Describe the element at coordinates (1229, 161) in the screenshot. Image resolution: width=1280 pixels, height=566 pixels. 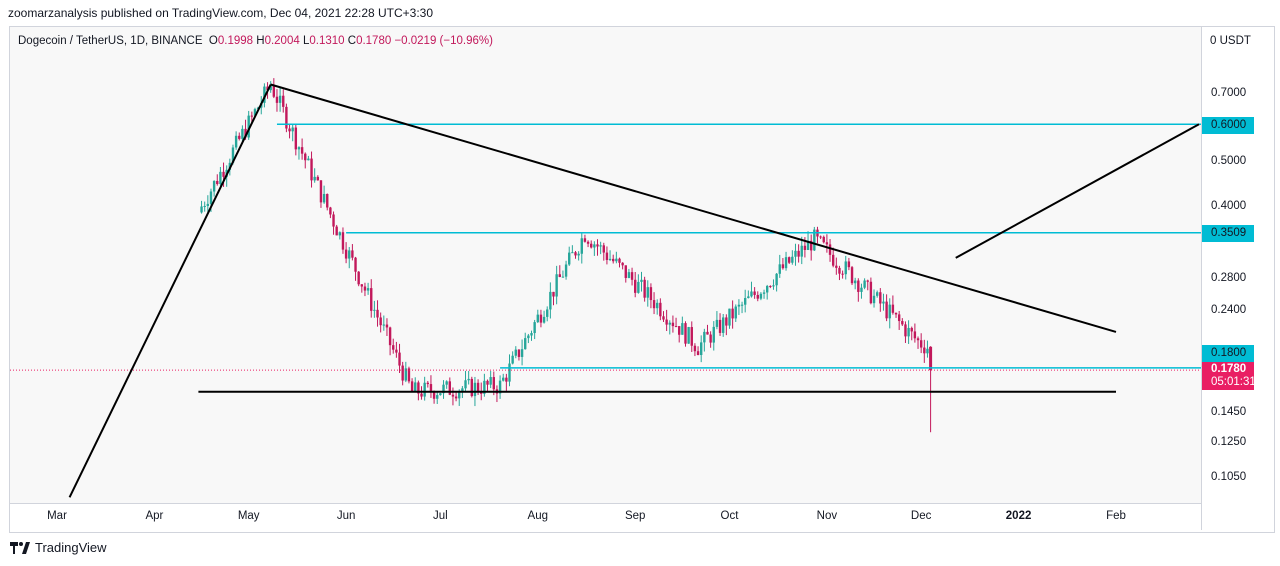
I see `price-tick: 0.5000` at that location.